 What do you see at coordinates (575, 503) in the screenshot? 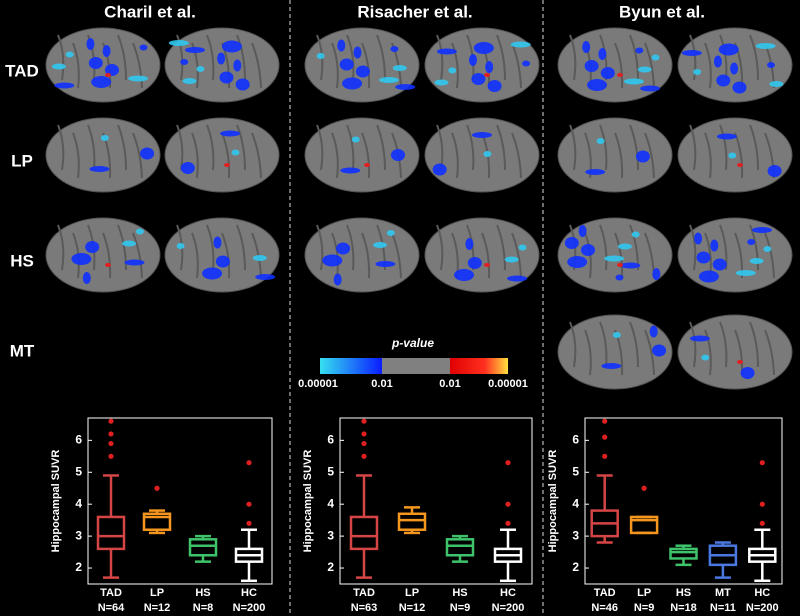
I see `y-tick-label: 4` at bounding box center [575, 503].